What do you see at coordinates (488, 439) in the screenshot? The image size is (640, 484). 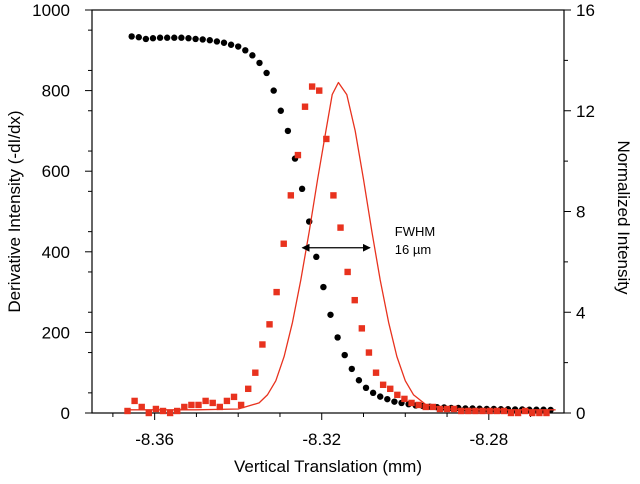 I see `x-tick-label: -8.28` at bounding box center [488, 439].